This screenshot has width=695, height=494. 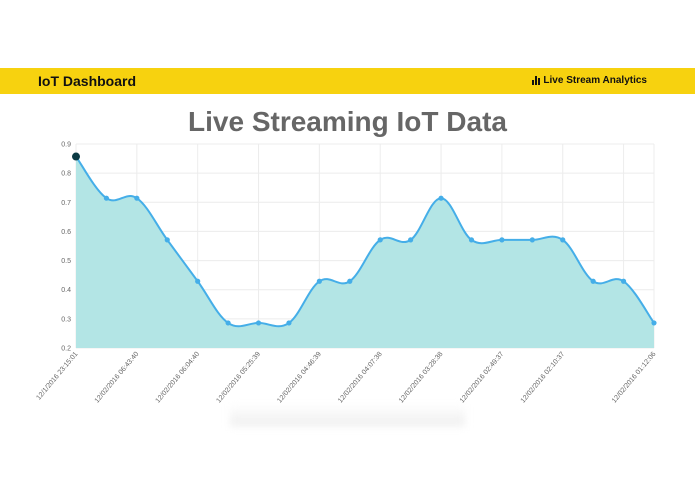 I want to click on x-tick-label: 12/02/2016 06:43:40, so click(x=117, y=378).